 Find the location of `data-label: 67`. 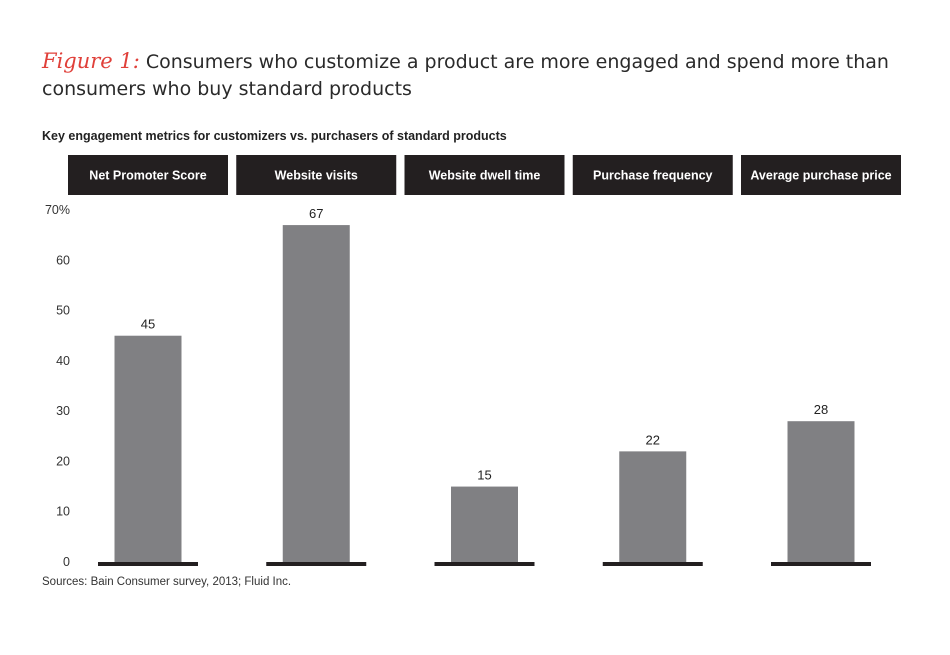

data-label: 67 is located at coordinates (316, 213).